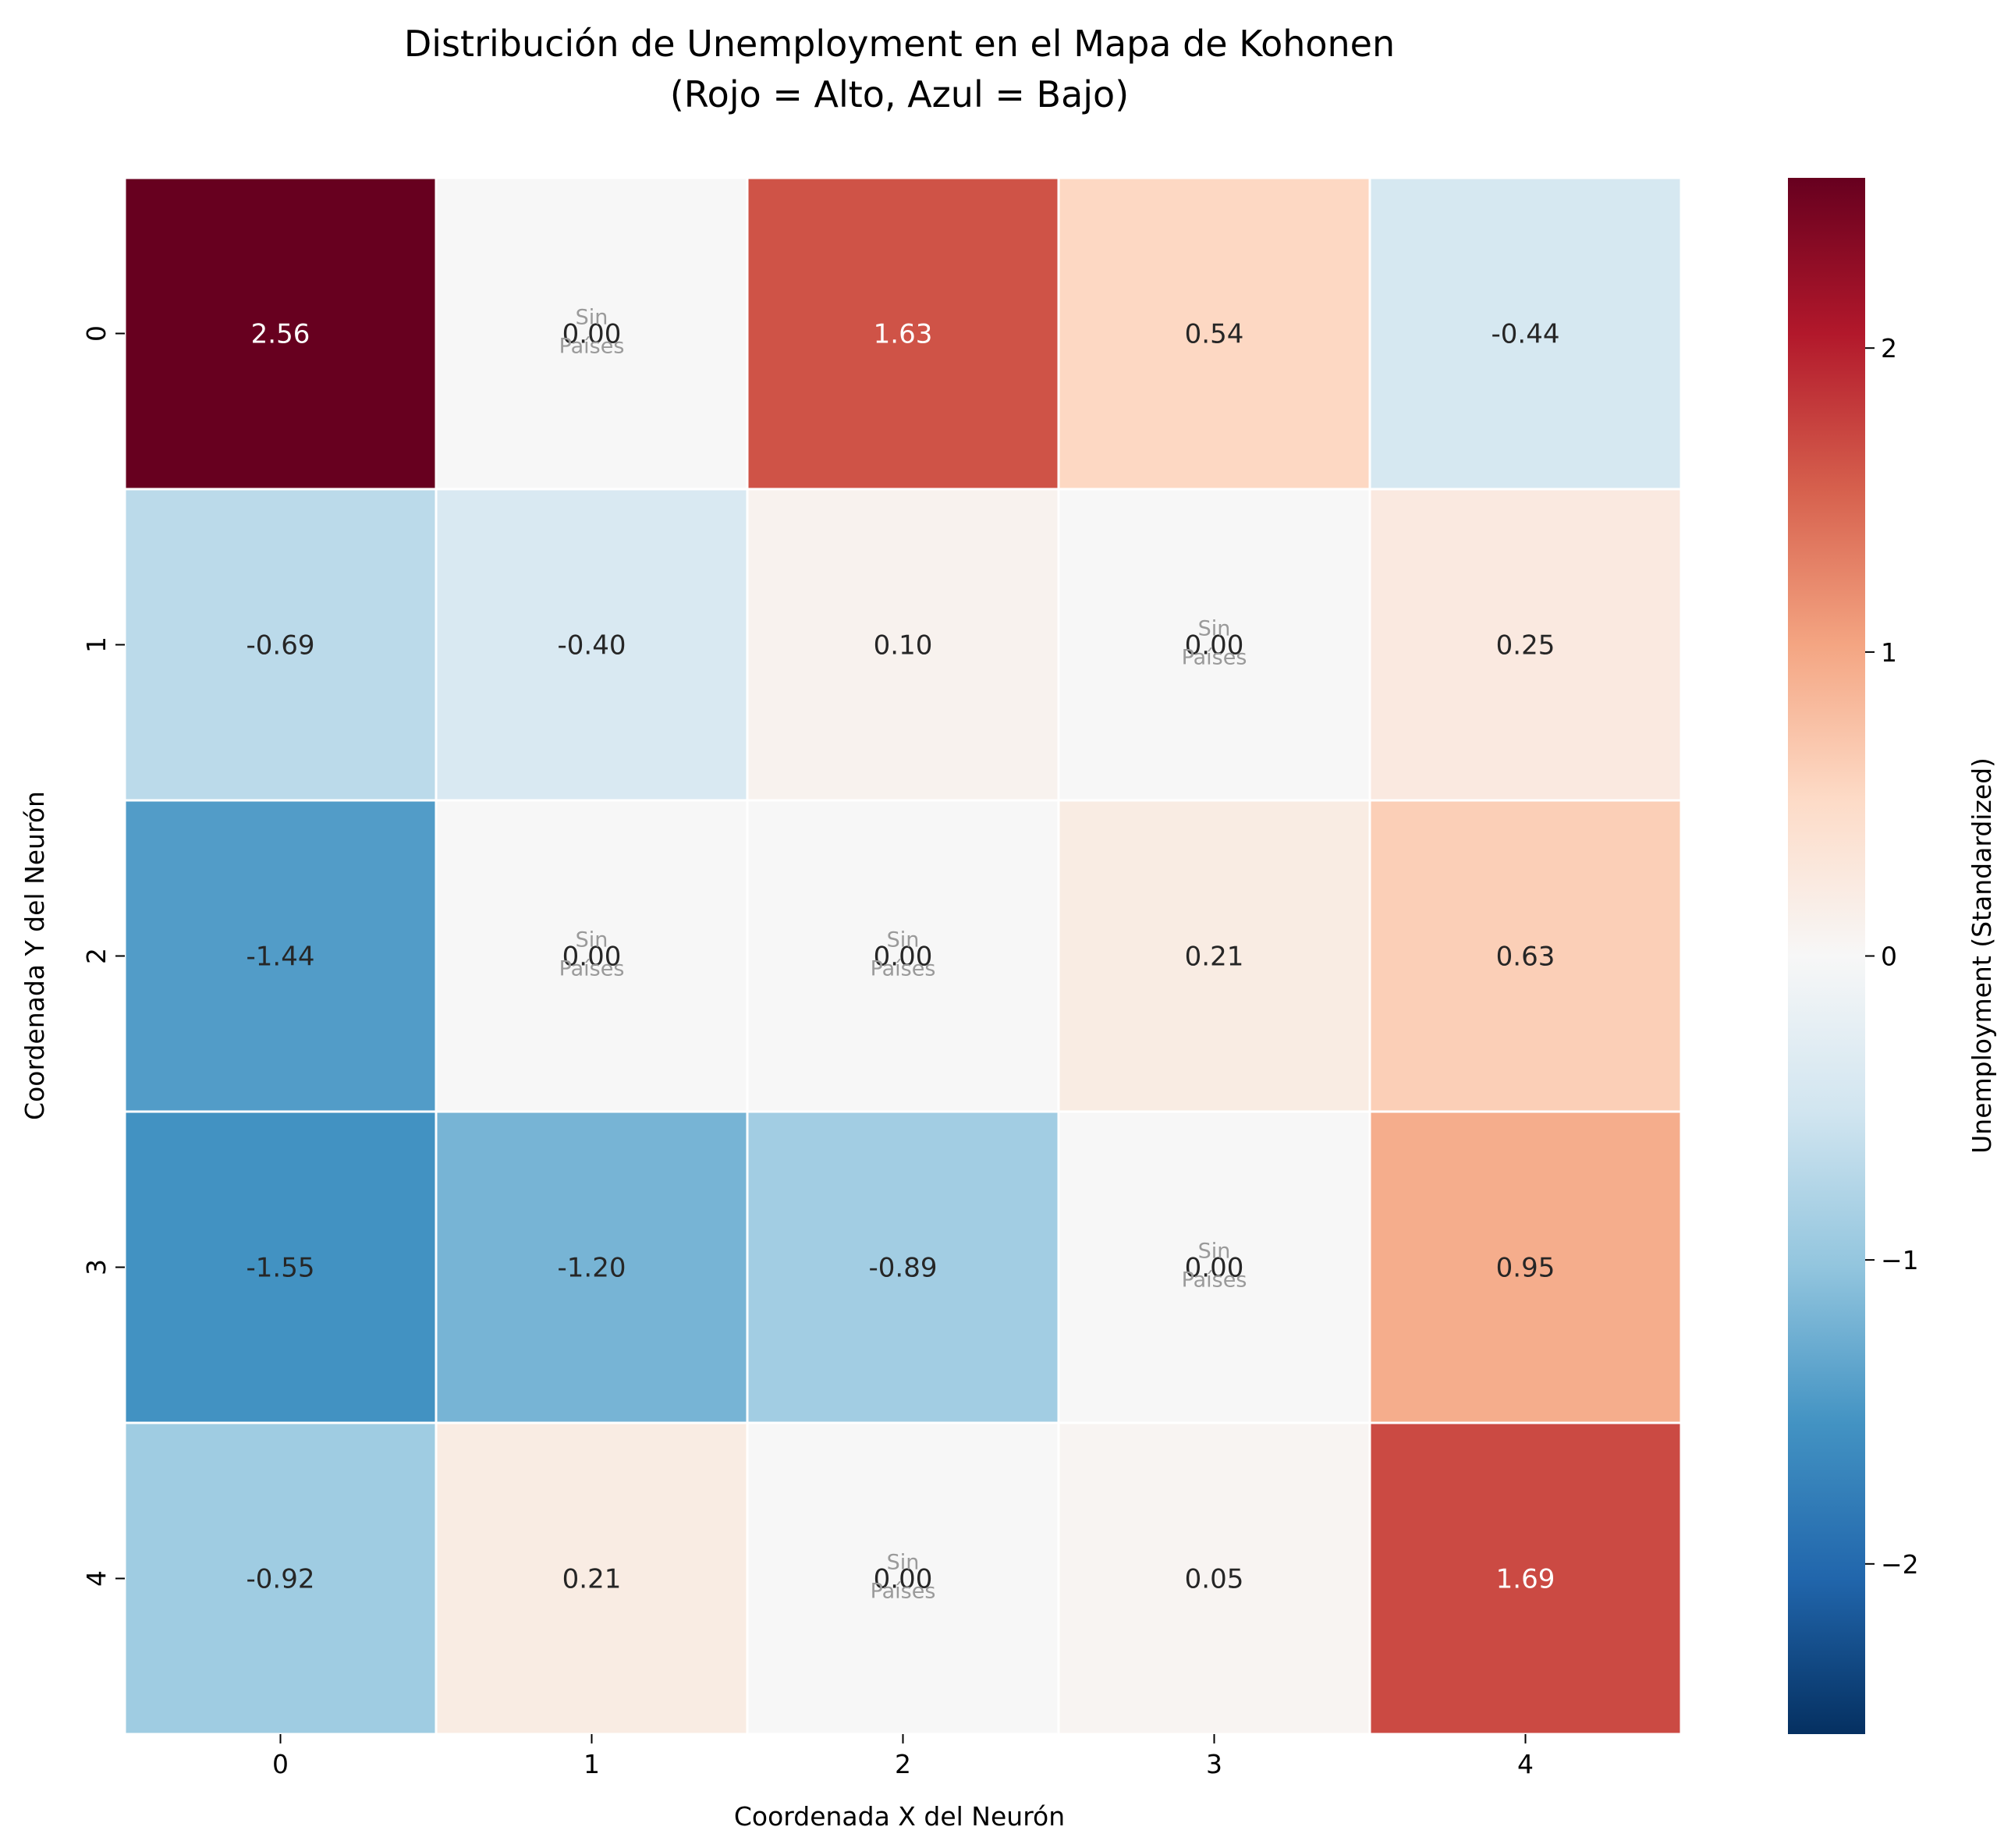 The image size is (1997, 1848). I want to click on x-tick-label: 1, so click(591, 1764).